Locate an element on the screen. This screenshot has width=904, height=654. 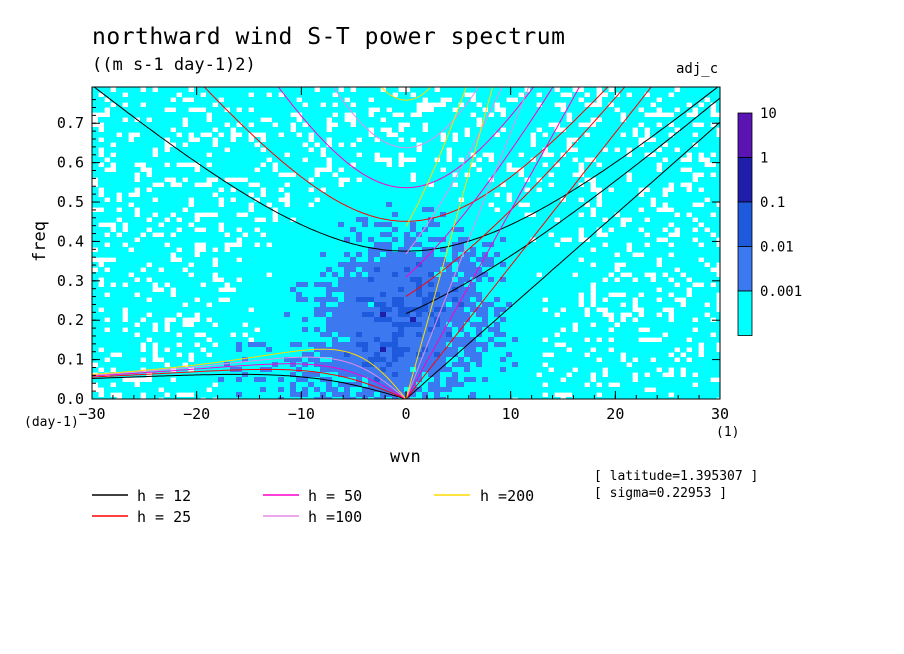
experiment-tag: adj_c is located at coordinates (697, 69).